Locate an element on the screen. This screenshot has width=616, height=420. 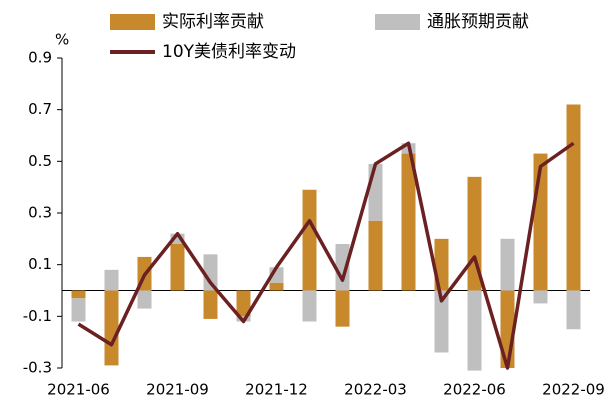
x-tick-label: 2021-06 is located at coordinates (78, 390).